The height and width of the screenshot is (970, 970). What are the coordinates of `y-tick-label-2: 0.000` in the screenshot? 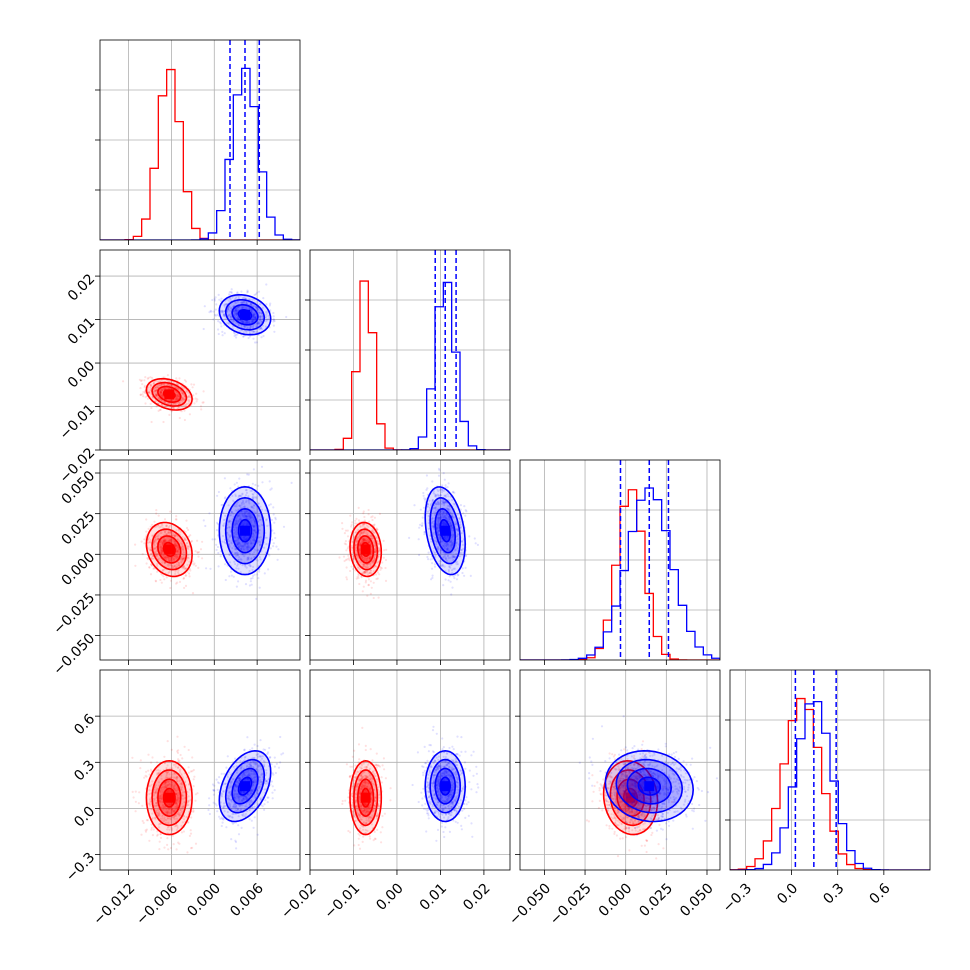 It's located at (79, 569).